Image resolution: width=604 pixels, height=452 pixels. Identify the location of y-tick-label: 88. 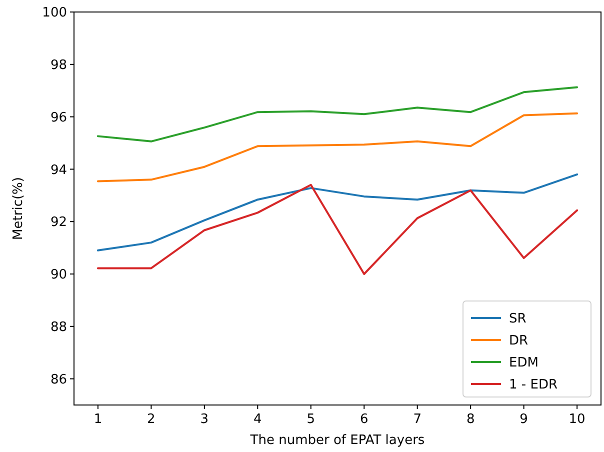
(58, 327).